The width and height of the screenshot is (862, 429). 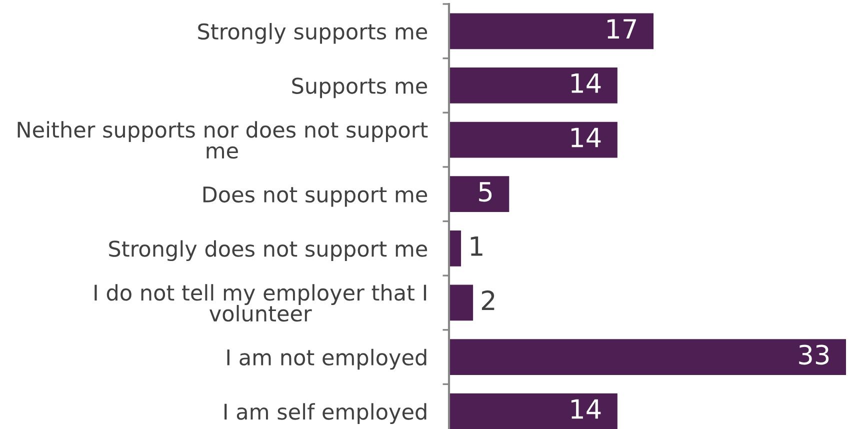 What do you see at coordinates (315, 196) in the screenshot?
I see `y-tick-label: Does not support me` at bounding box center [315, 196].